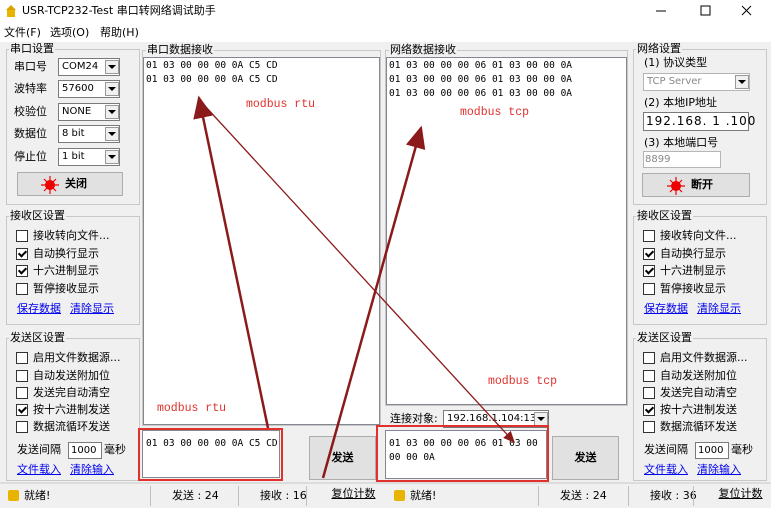 The image size is (771, 508). What do you see at coordinates (89, 134) in the screenshot?
I see `combo-box: 8 bit` at bounding box center [89, 134].